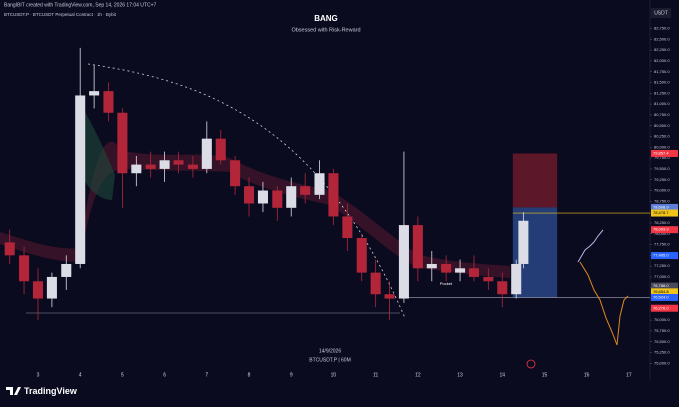 This screenshot has height=407, width=679. I want to click on ma-ribbon-green, so click(99, 155).